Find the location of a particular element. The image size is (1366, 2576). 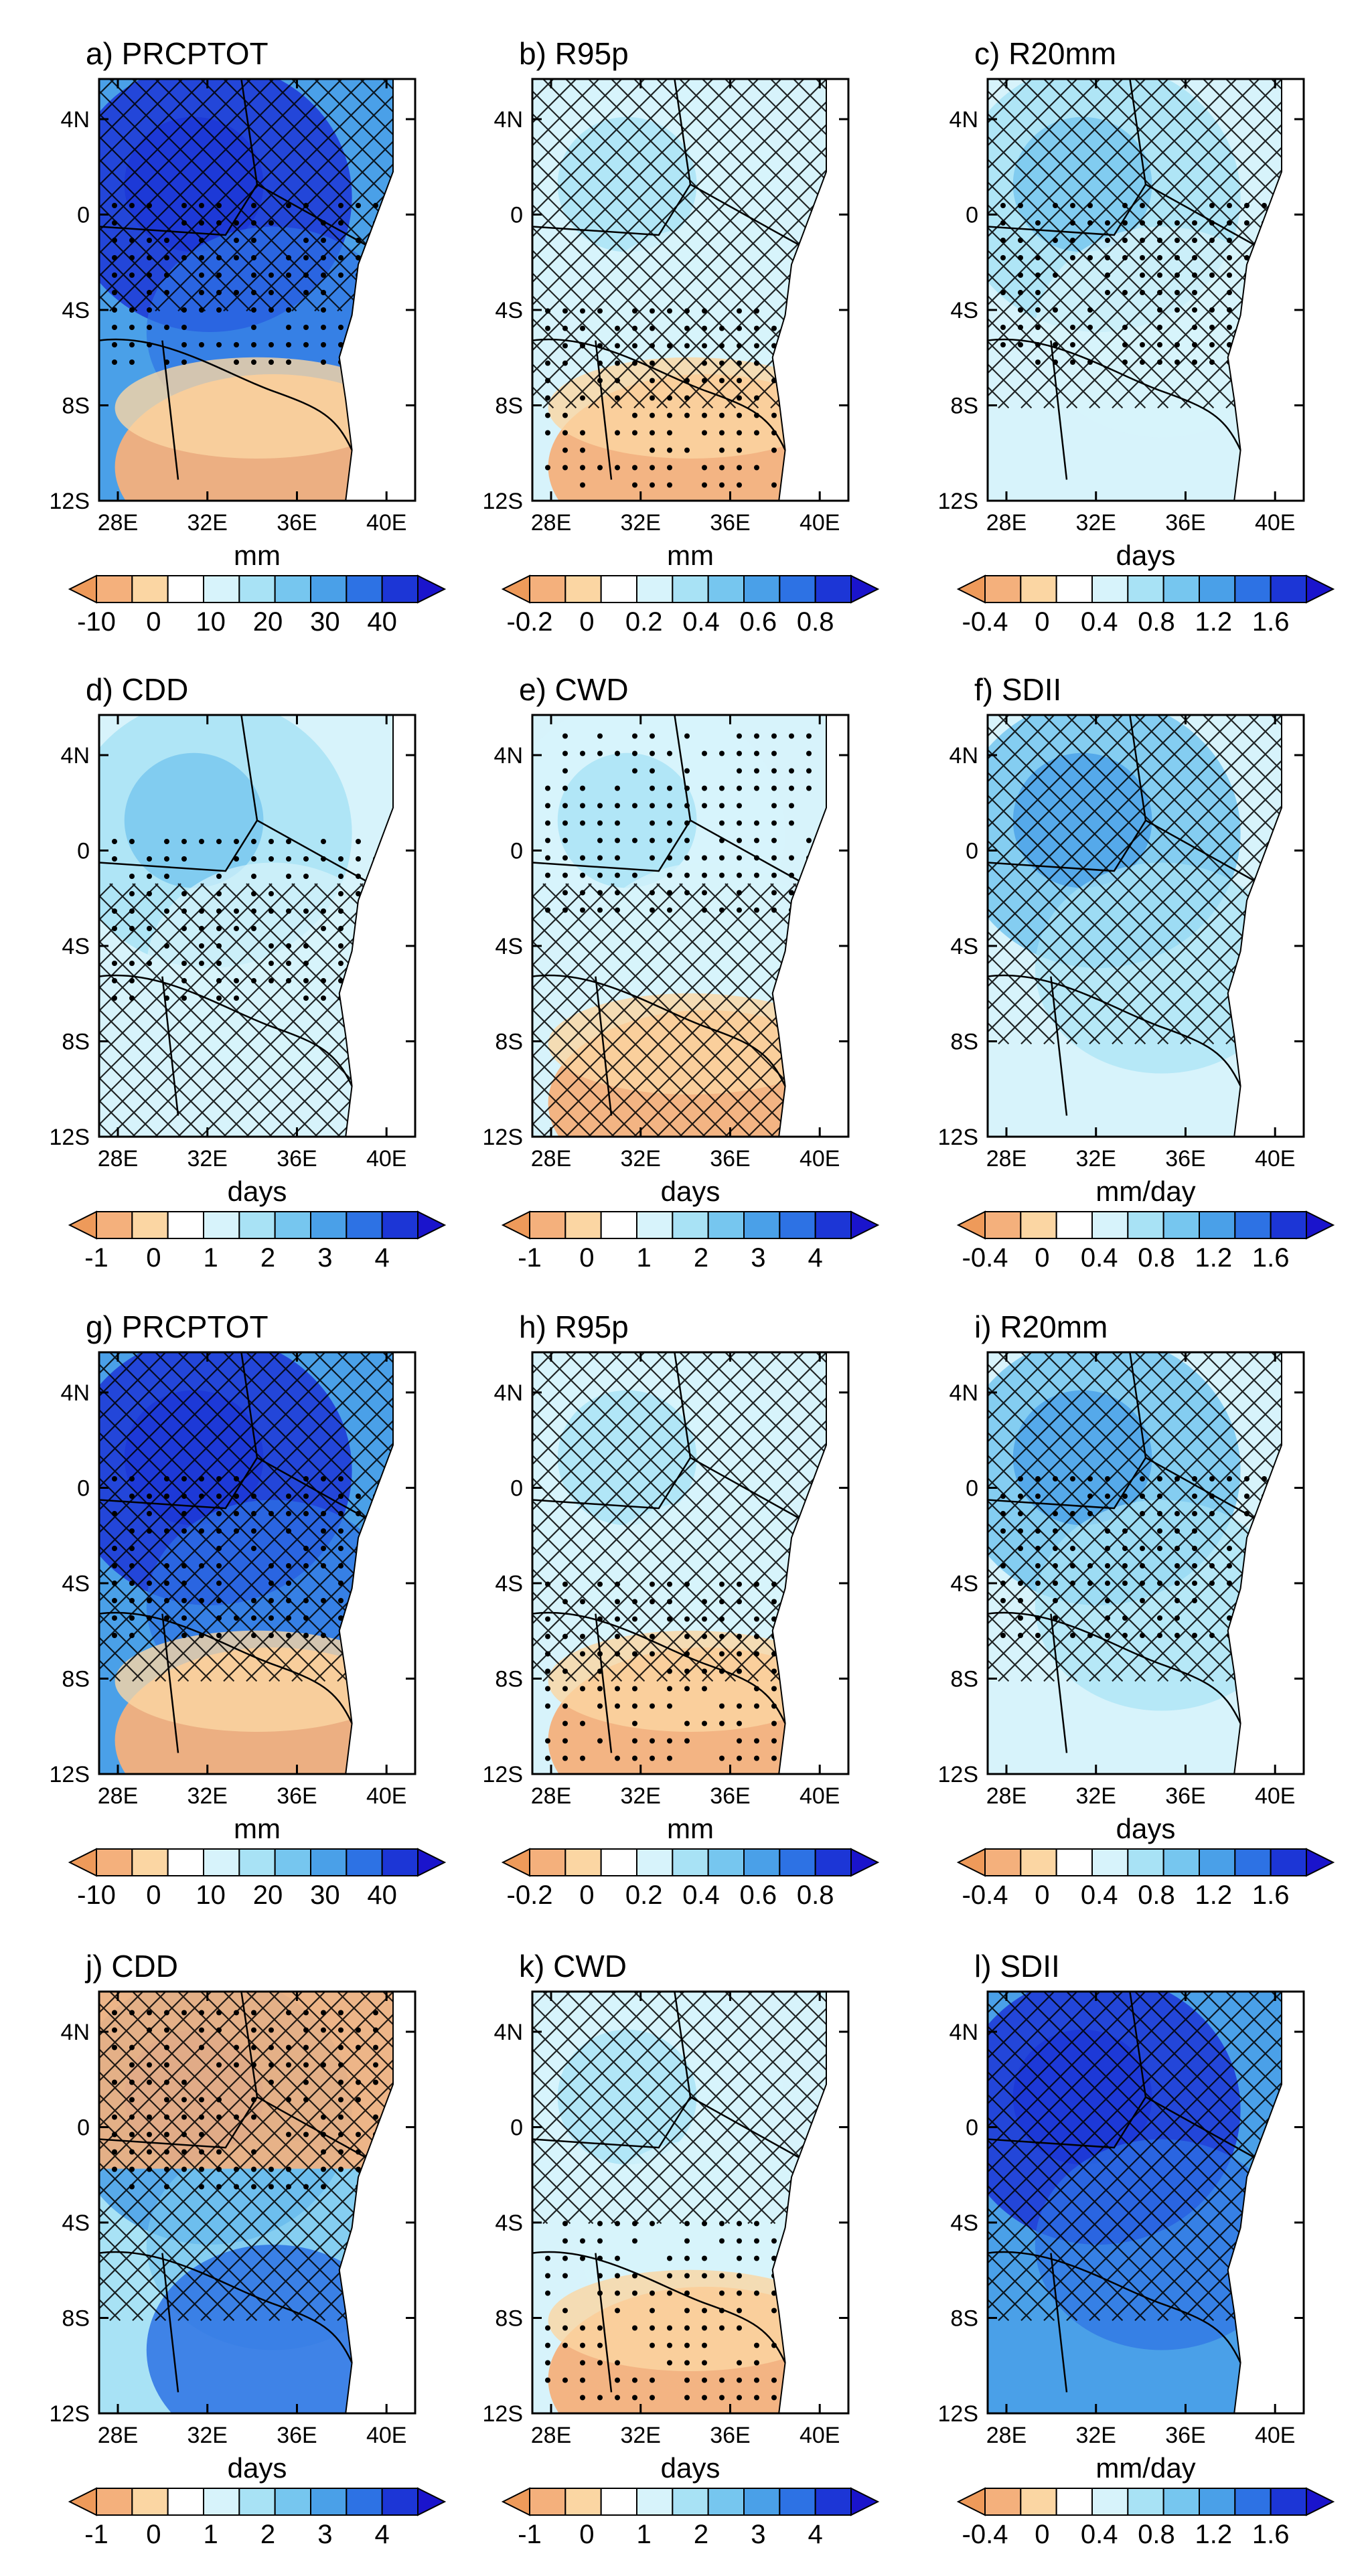

map-frame is located at coordinates (1145, 290).